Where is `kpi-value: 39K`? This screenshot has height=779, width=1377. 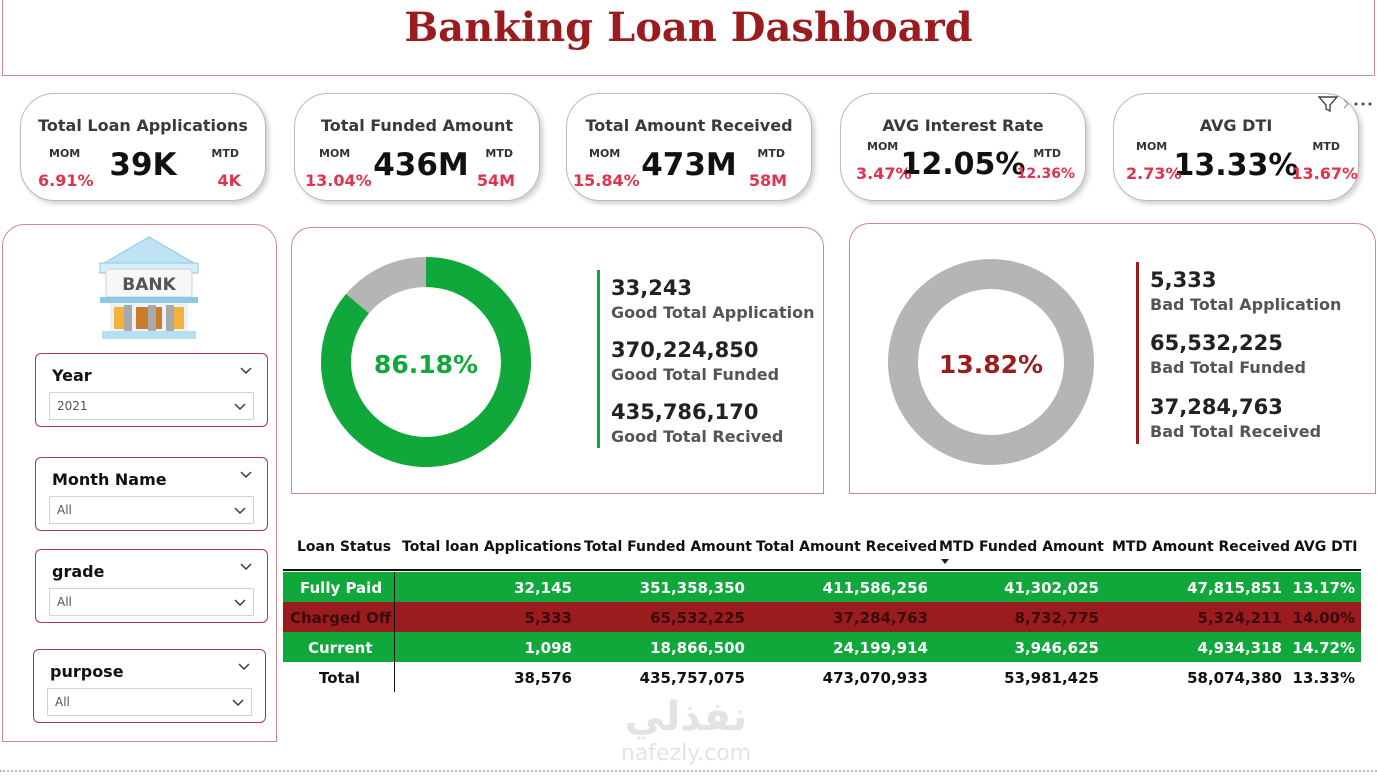 kpi-value: 39K is located at coordinates (143, 165).